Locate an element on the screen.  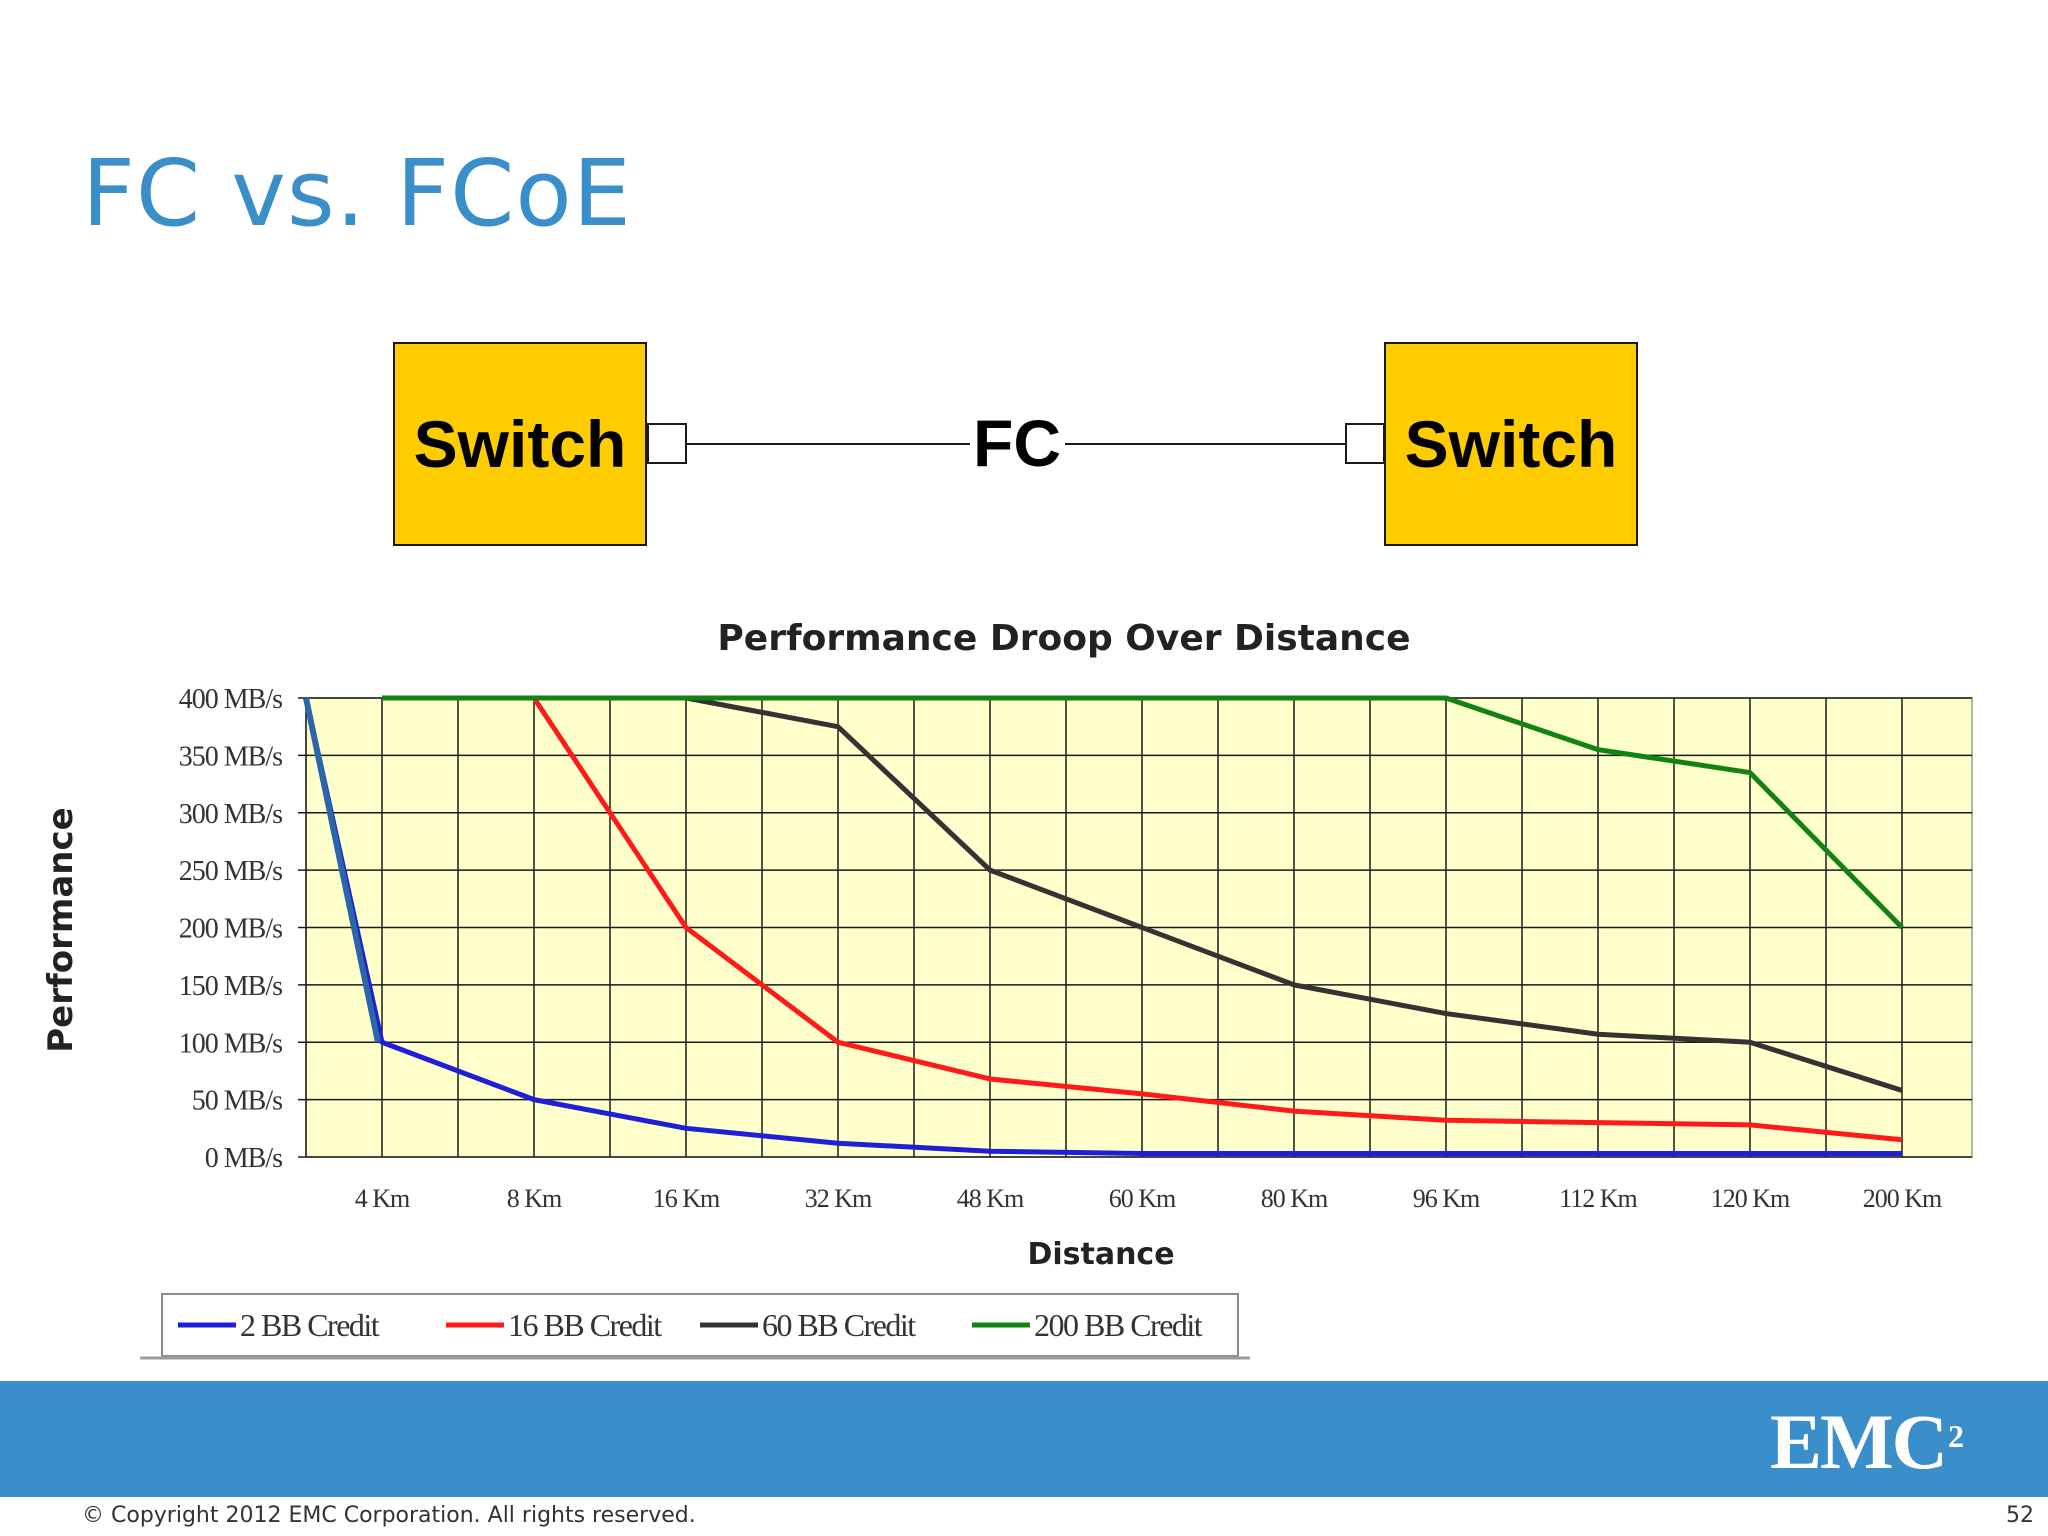
y-tick-label: 350 MB/s is located at coordinates (230, 756).